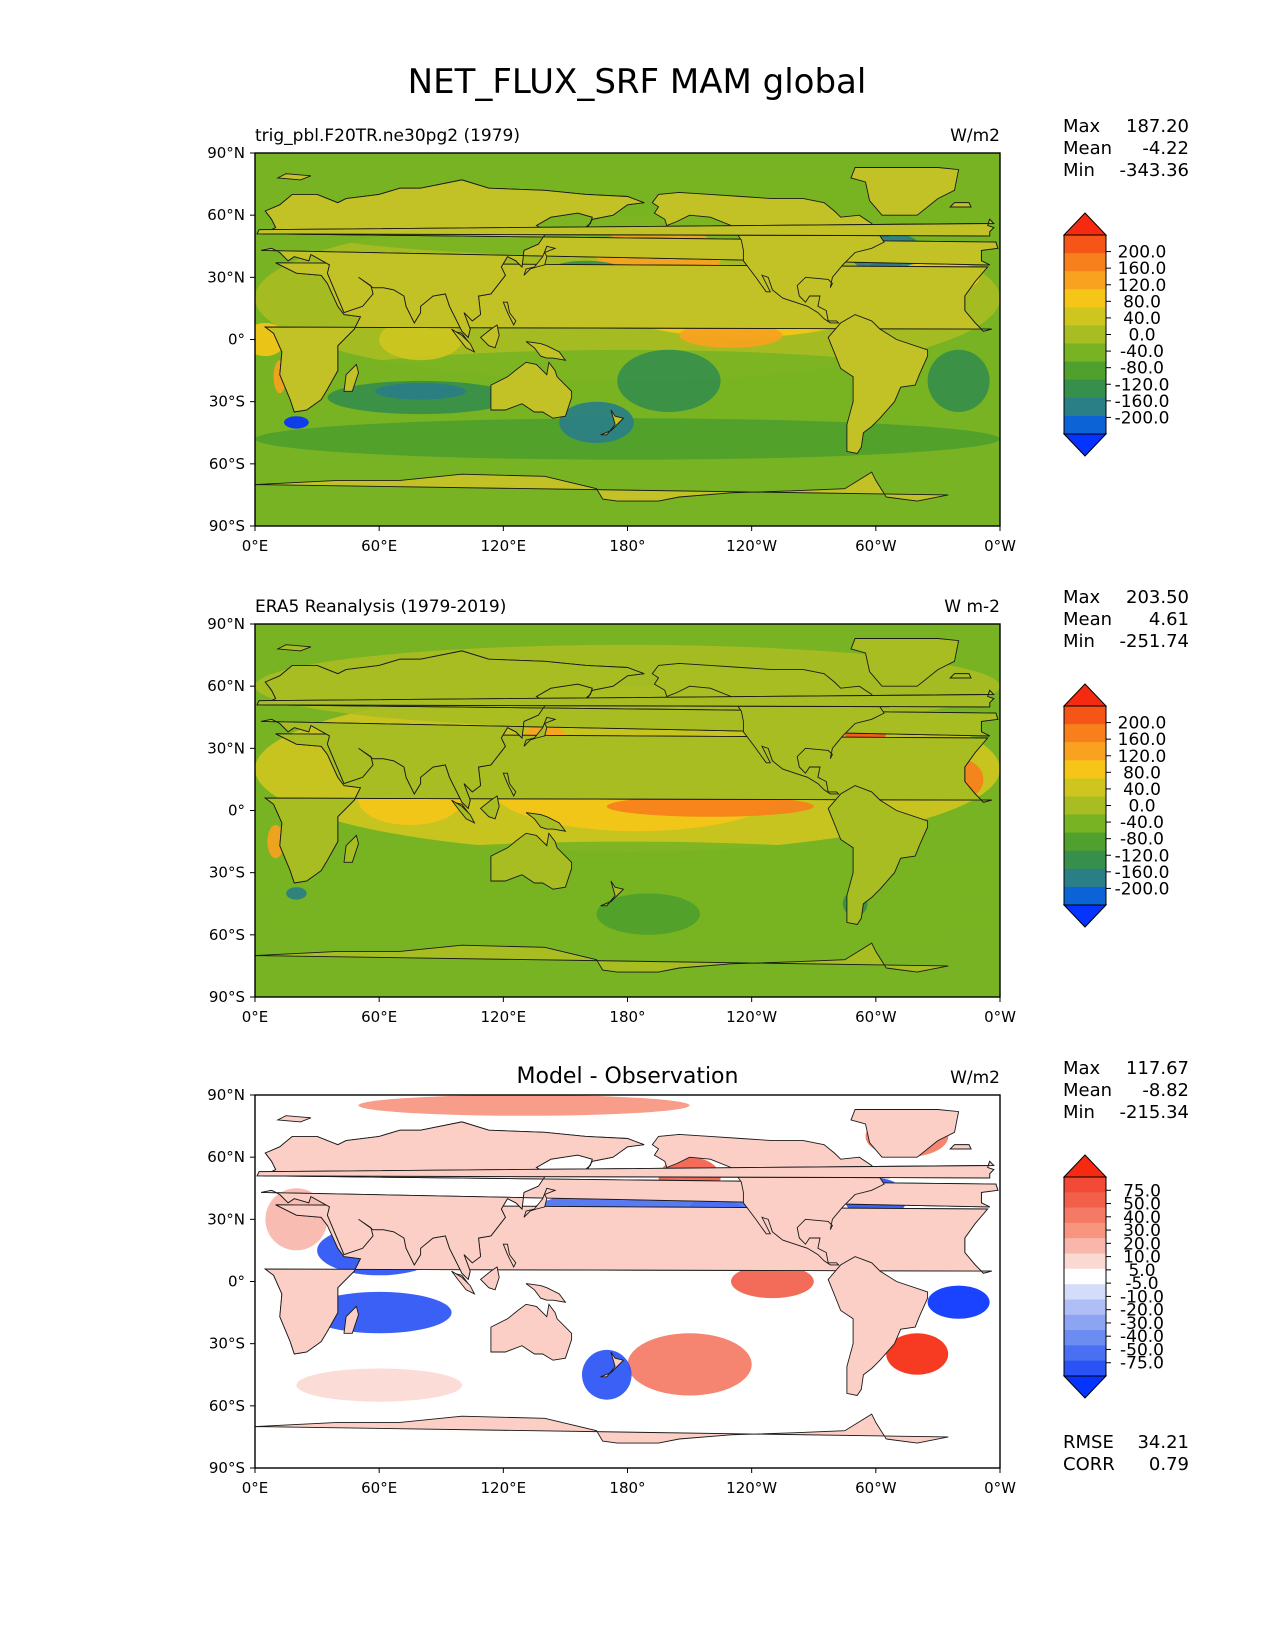  What do you see at coordinates (1087, 1090) in the screenshot?
I see `stat-label: Mean` at bounding box center [1087, 1090].